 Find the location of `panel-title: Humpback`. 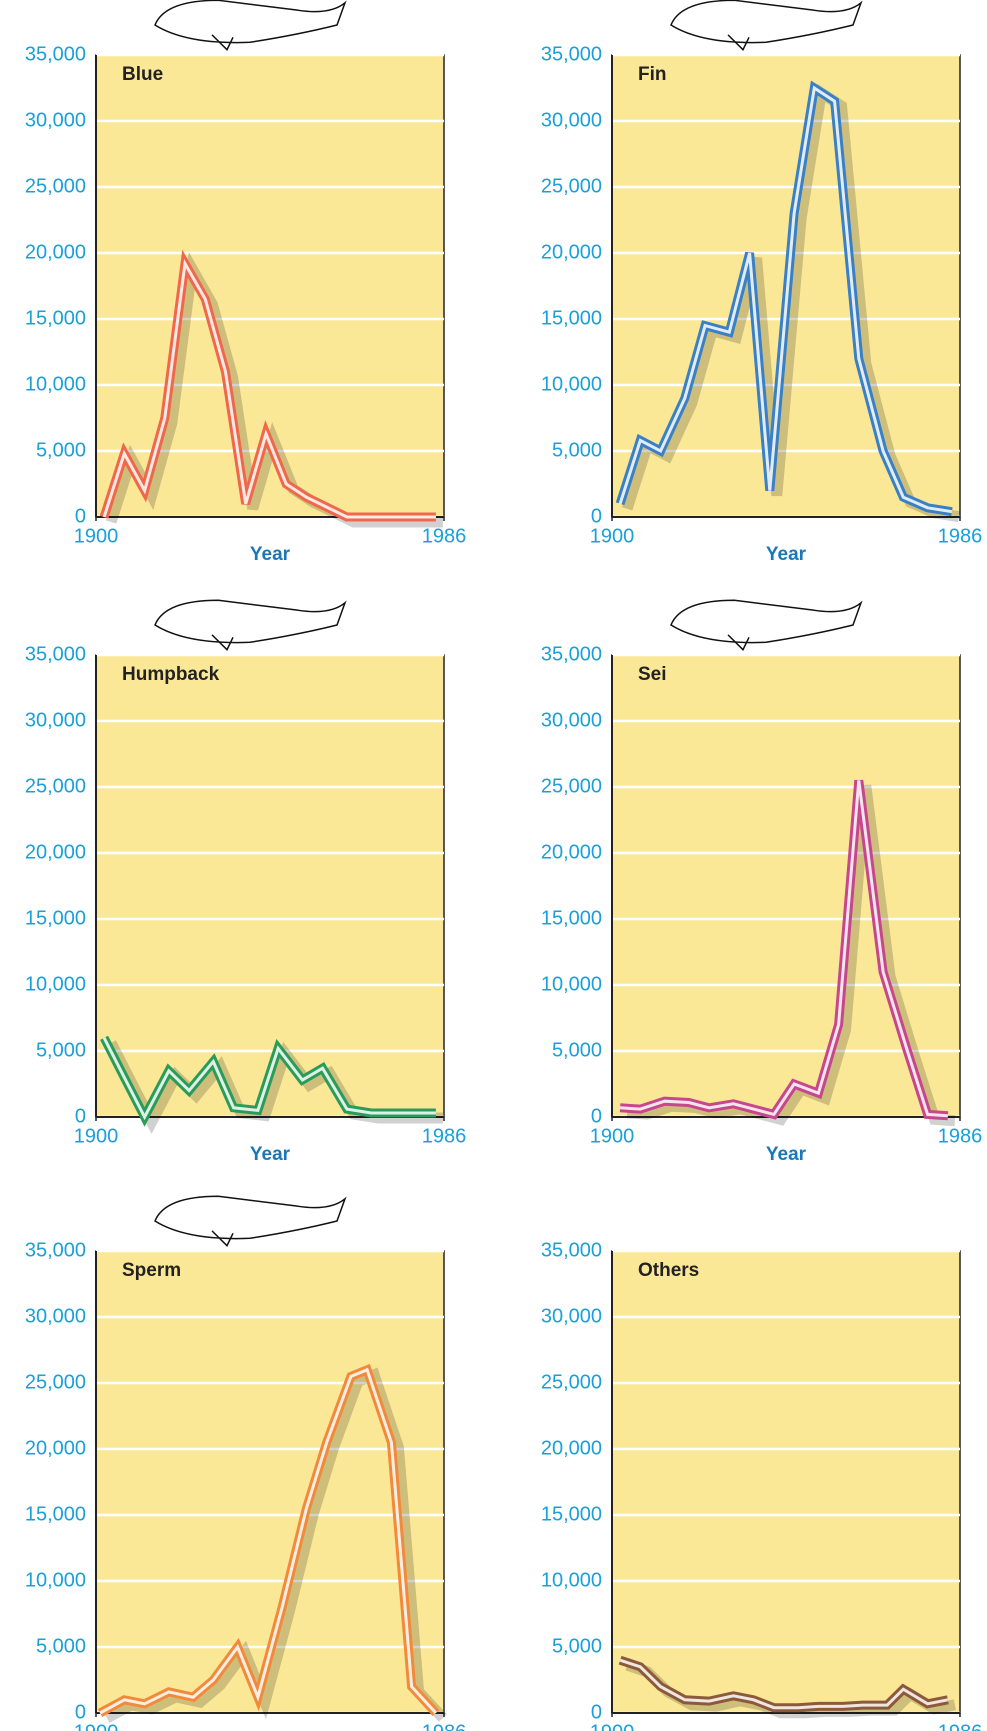

panel-title: Humpback is located at coordinates (171, 674).